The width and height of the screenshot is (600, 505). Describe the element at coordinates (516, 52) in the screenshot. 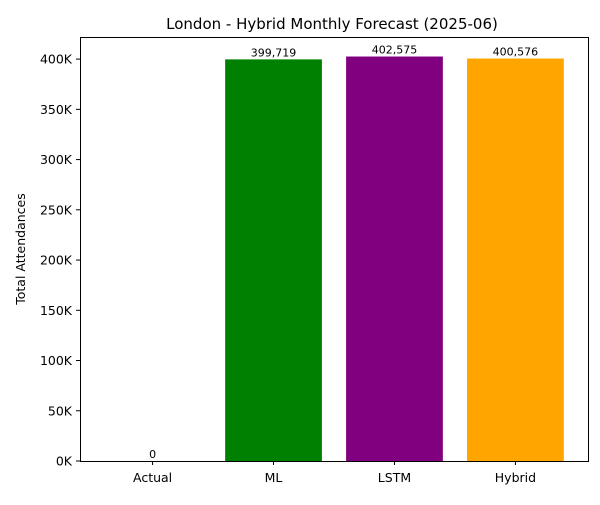

I see `data-label-hybrid: 400,576` at that location.